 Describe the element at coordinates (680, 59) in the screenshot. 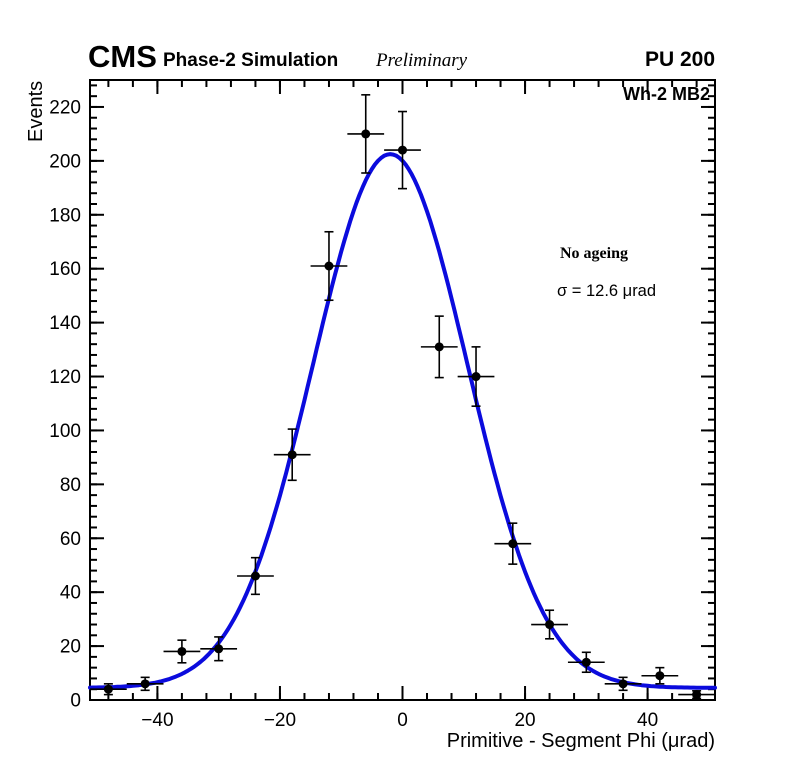

I see `pileup-label: PU 200` at that location.